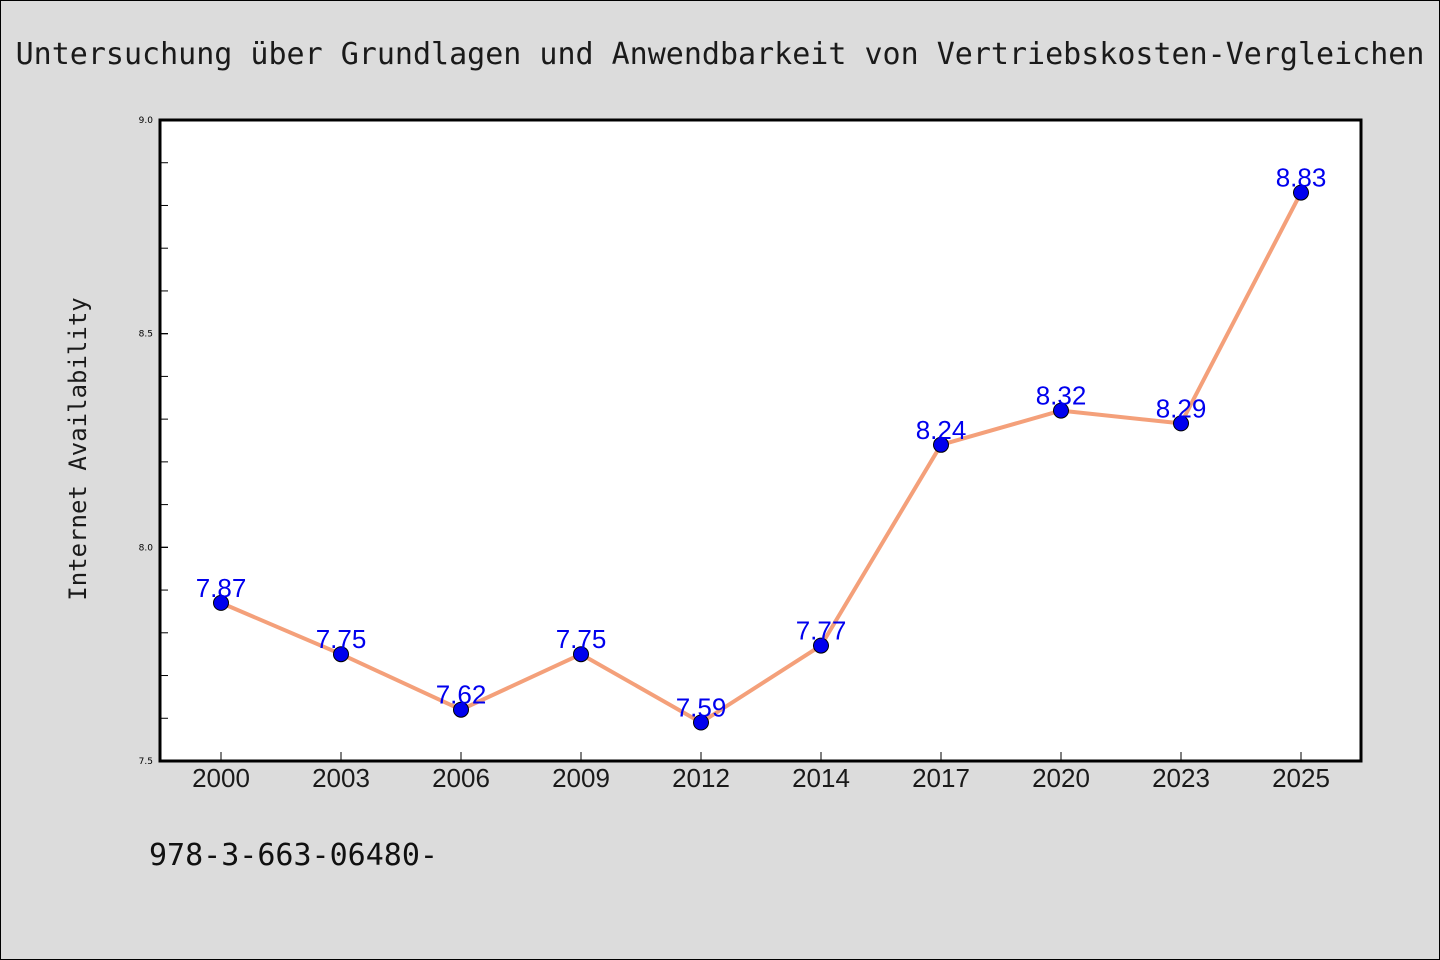 Image resolution: width=1440 pixels, height=960 pixels. What do you see at coordinates (1181, 778) in the screenshot?
I see `x-tick-label: 2023` at bounding box center [1181, 778].